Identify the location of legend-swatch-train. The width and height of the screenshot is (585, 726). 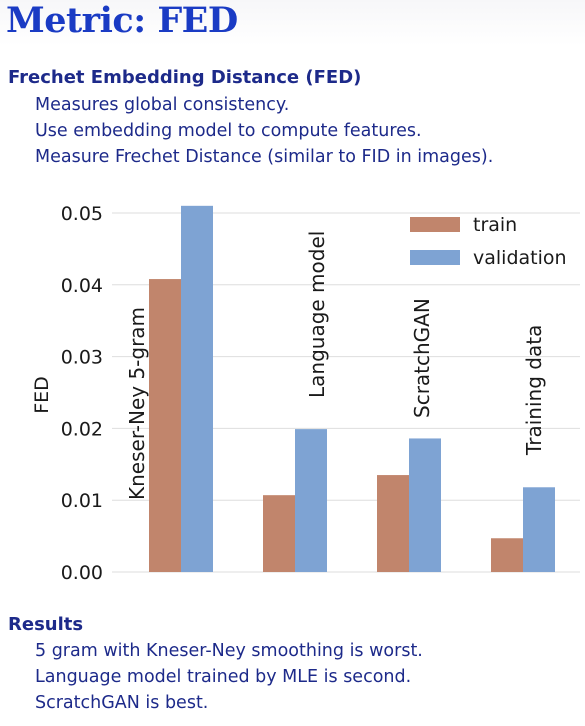
(435, 224).